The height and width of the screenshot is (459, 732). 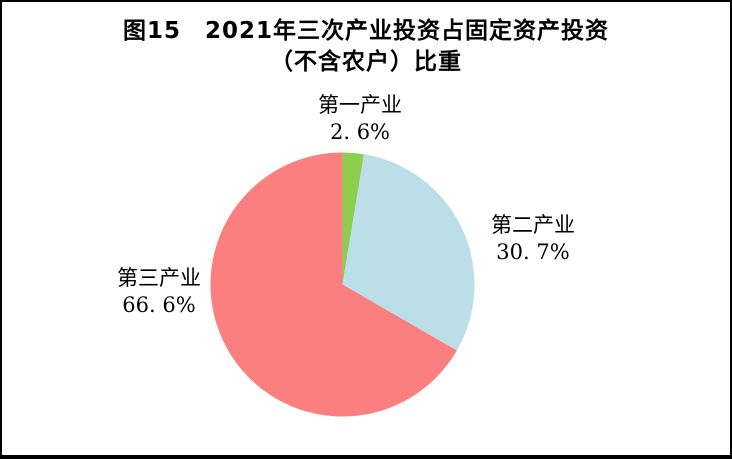 I want to click on slice-label-secondary-industry: 第二产业 30. 7%, so click(x=533, y=239).